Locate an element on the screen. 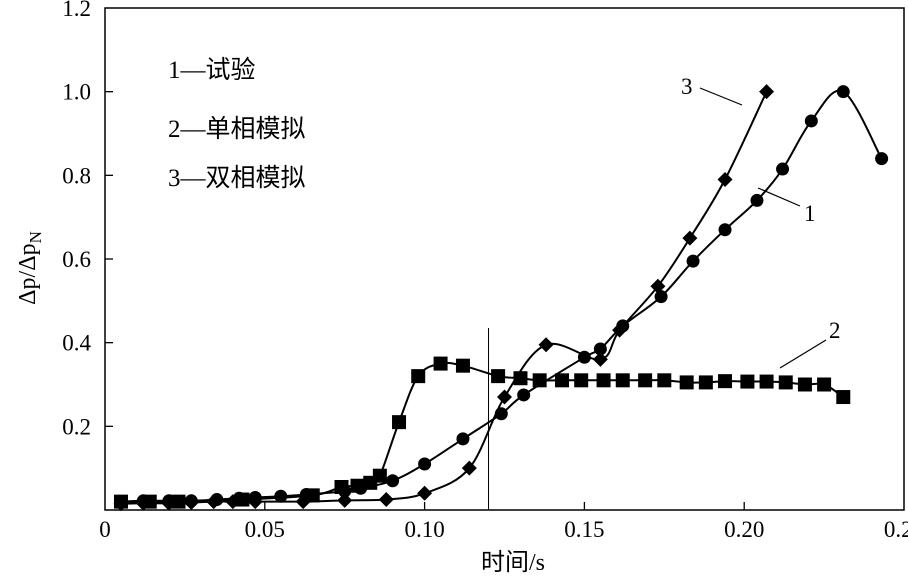  y-tick-label: 0.6 is located at coordinates (76, 259).